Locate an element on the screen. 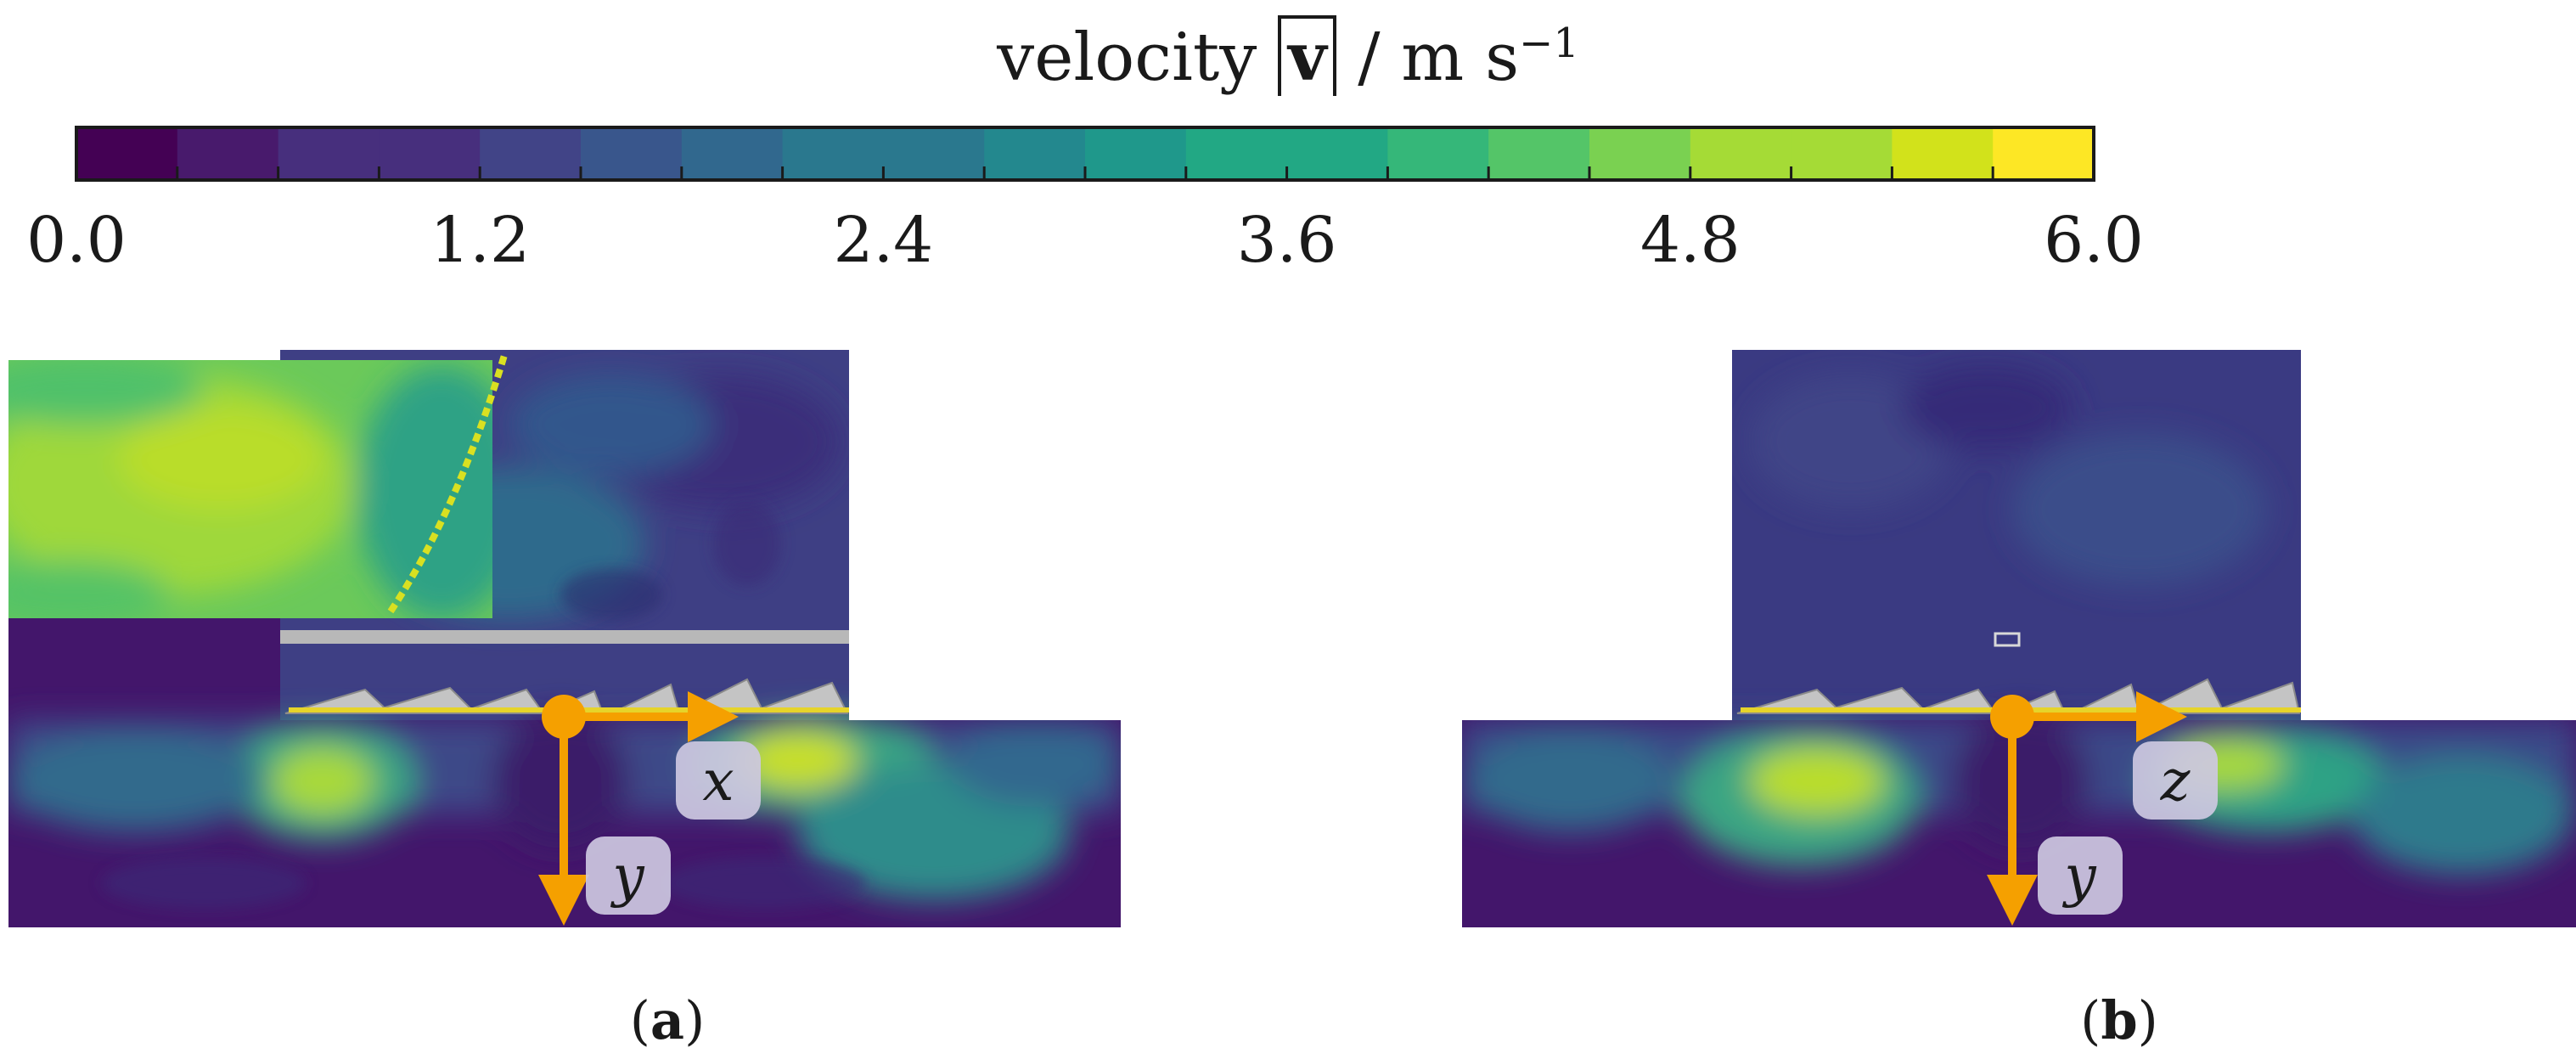 This screenshot has height=1059, width=2576. velocity-symbol: v is located at coordinates (1307, 55).